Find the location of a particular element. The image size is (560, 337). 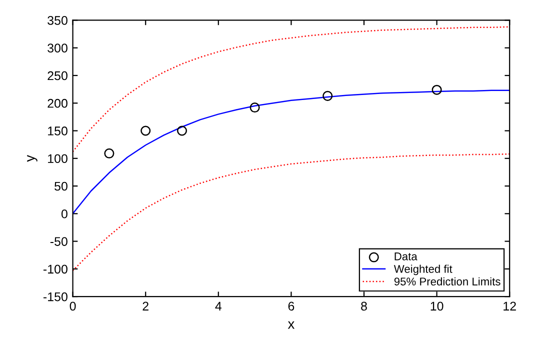

y-tick-label: 250 is located at coordinates (58, 75).